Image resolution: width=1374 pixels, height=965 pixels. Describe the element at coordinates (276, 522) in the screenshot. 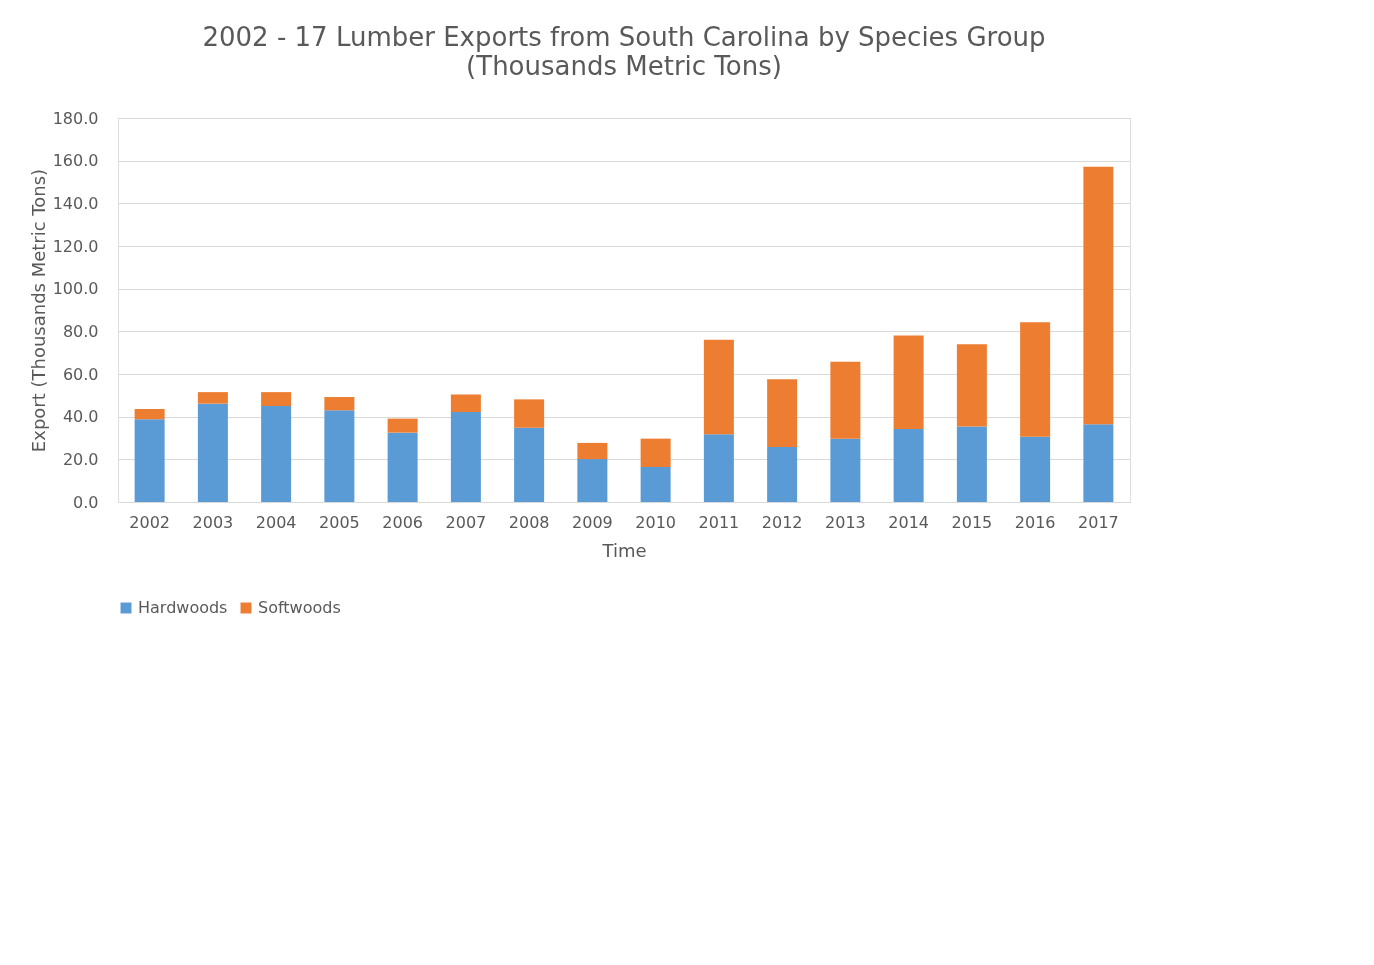

I see `x-tick-label: 2004` at that location.